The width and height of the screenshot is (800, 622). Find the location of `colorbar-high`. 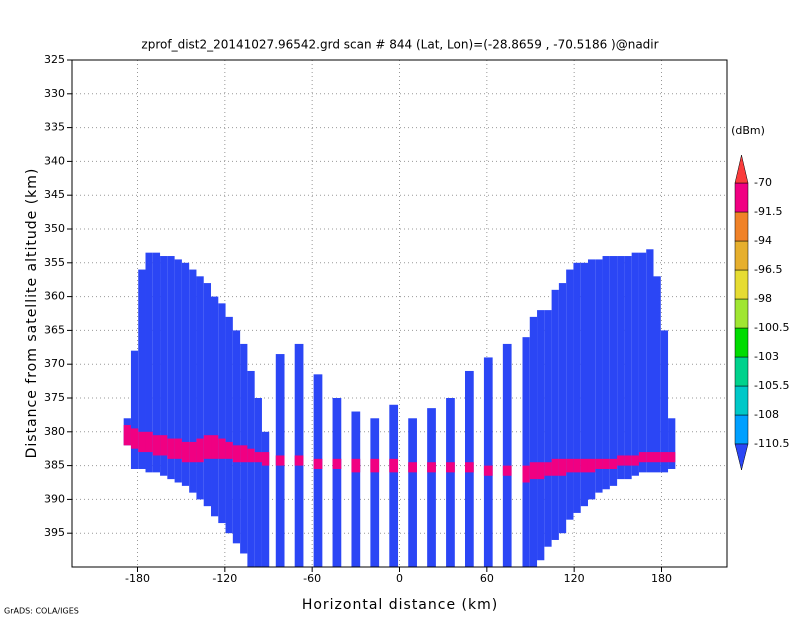

colorbar-high is located at coordinates (741, 169).